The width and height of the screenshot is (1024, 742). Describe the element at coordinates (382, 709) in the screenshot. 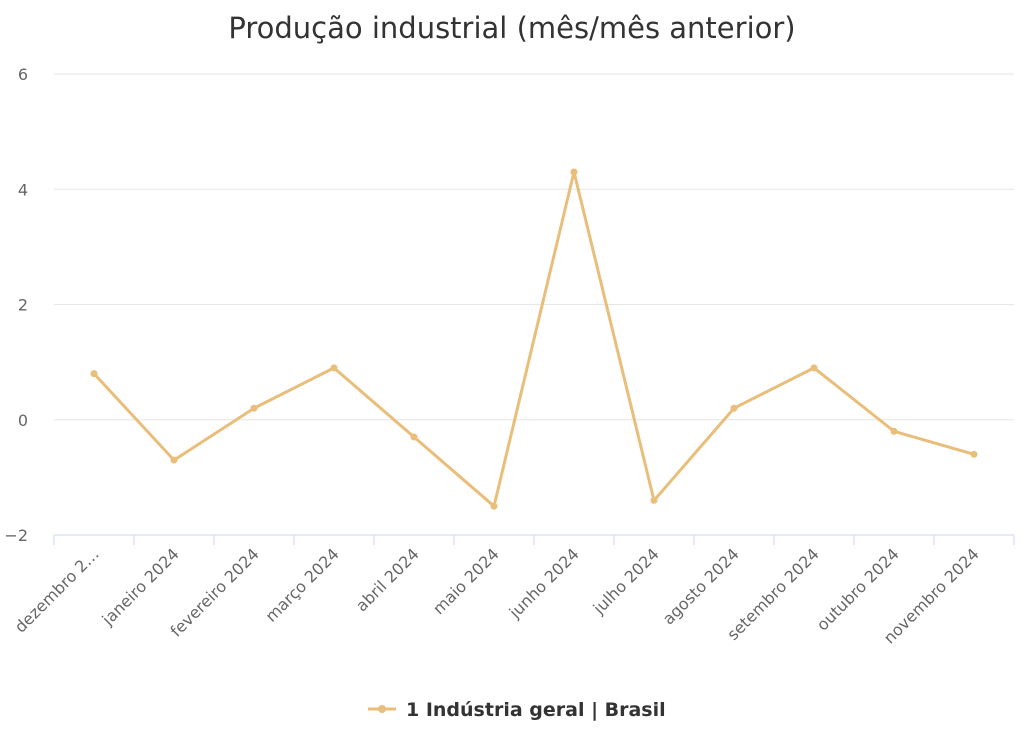

I see `legend-point-marker` at that location.